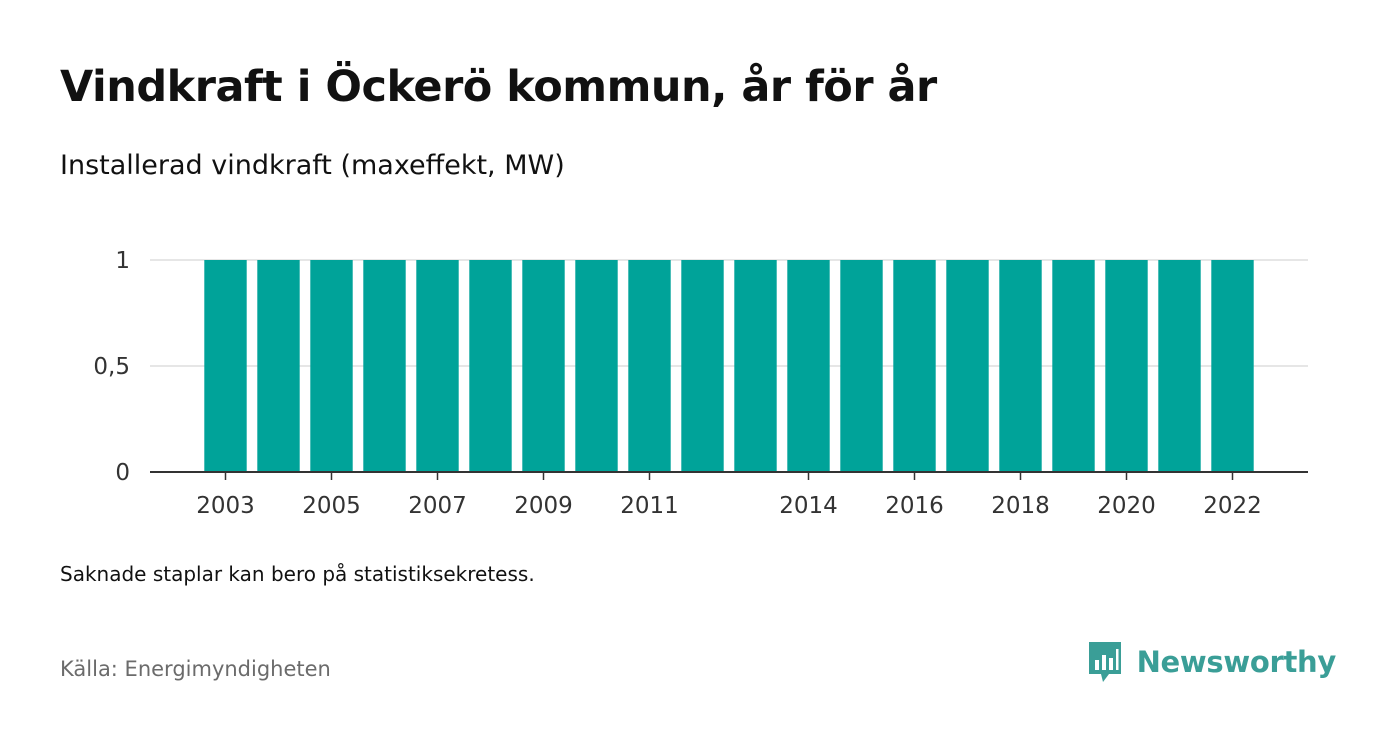 Image resolution: width=1400 pixels, height=745 pixels. Describe the element at coordinates (596, 366) in the screenshot. I see `bar-2010` at that location.